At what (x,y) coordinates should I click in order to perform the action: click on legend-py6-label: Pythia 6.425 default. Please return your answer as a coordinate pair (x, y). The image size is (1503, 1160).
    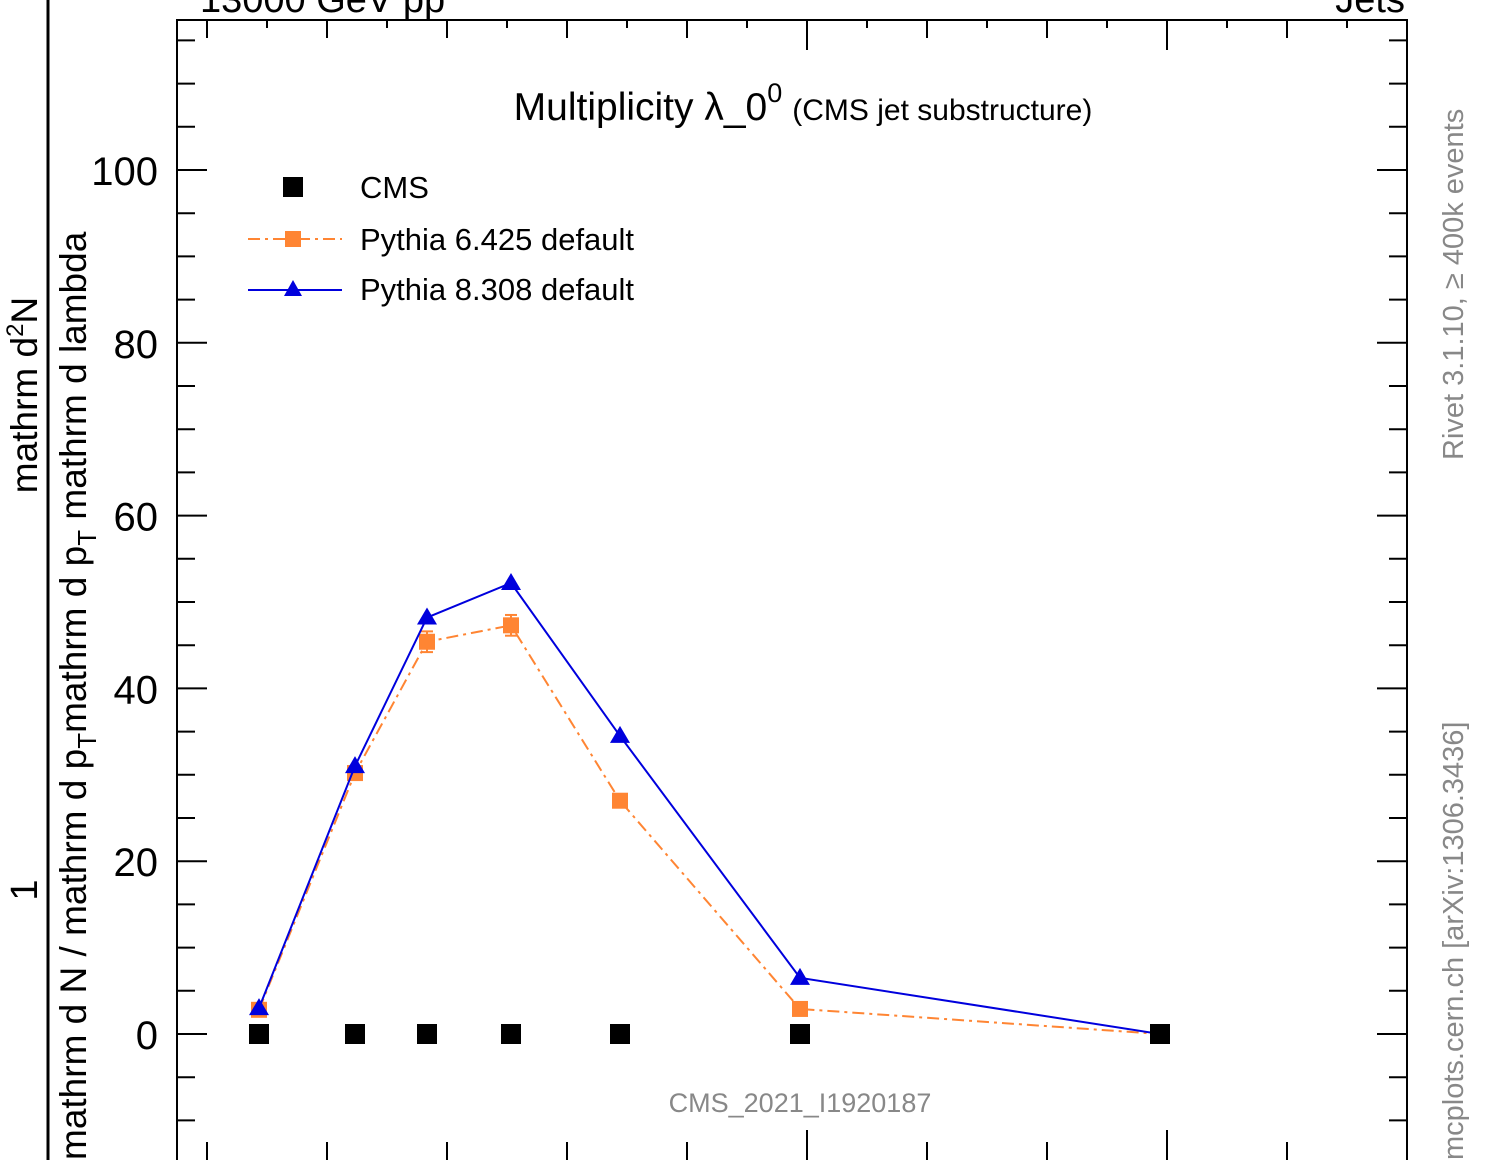
    Looking at the image, I should click on (497, 239).